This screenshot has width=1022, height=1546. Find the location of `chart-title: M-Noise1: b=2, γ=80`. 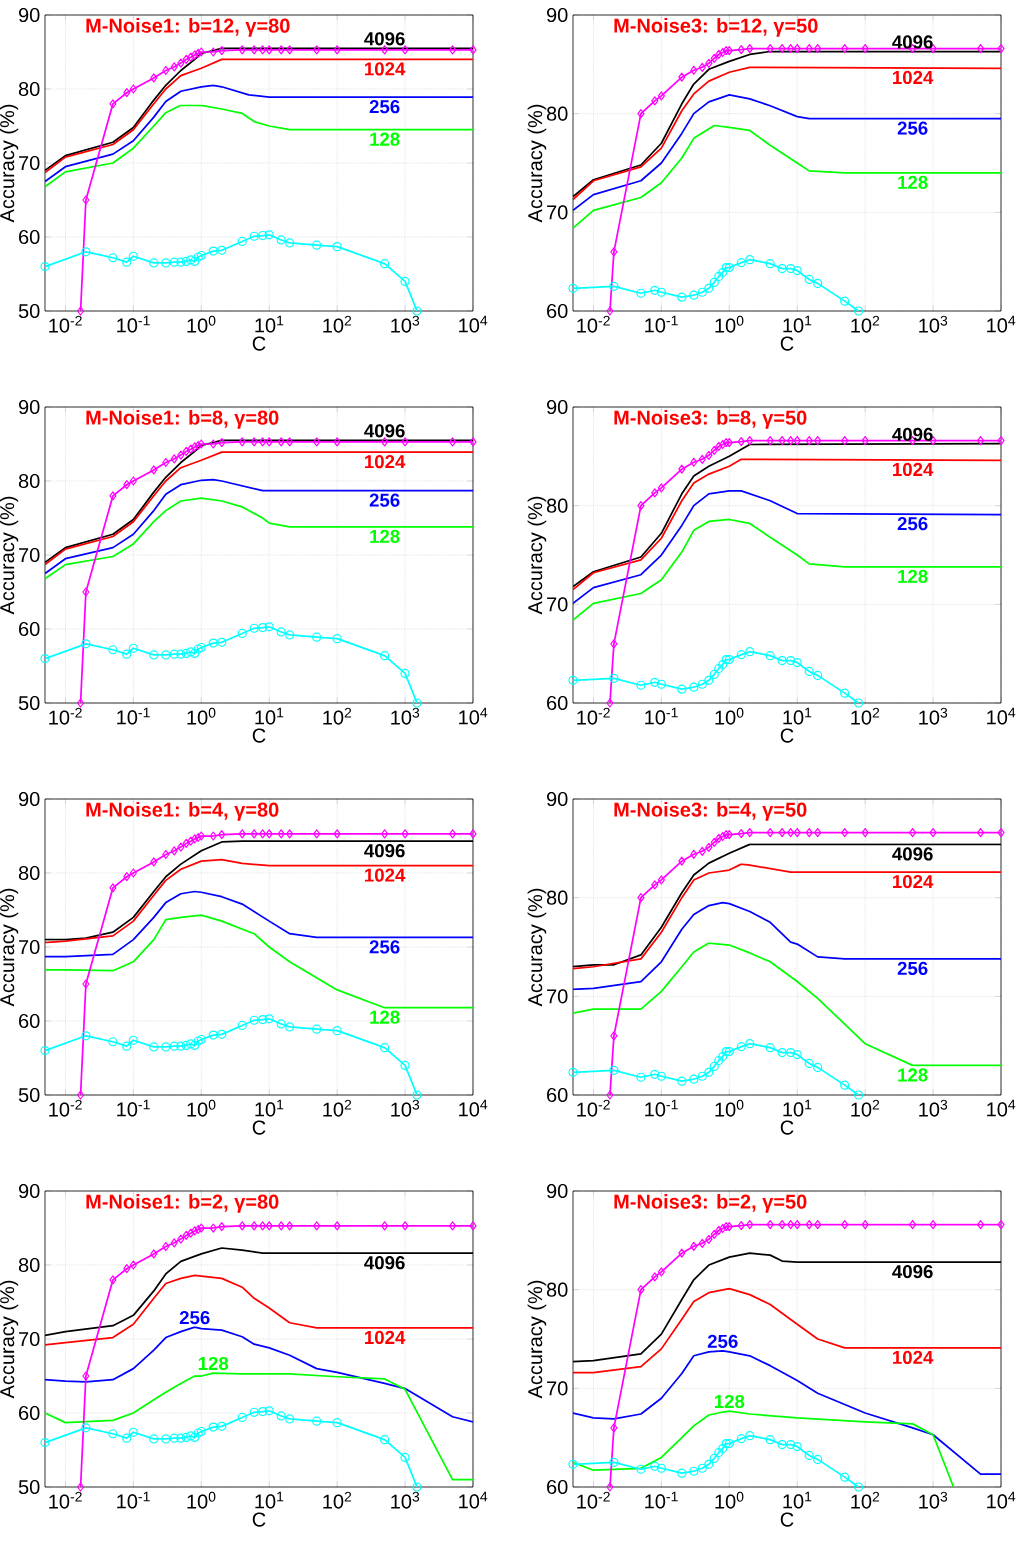

chart-title: M-Noise1: b=2, γ=80 is located at coordinates (182, 1203).